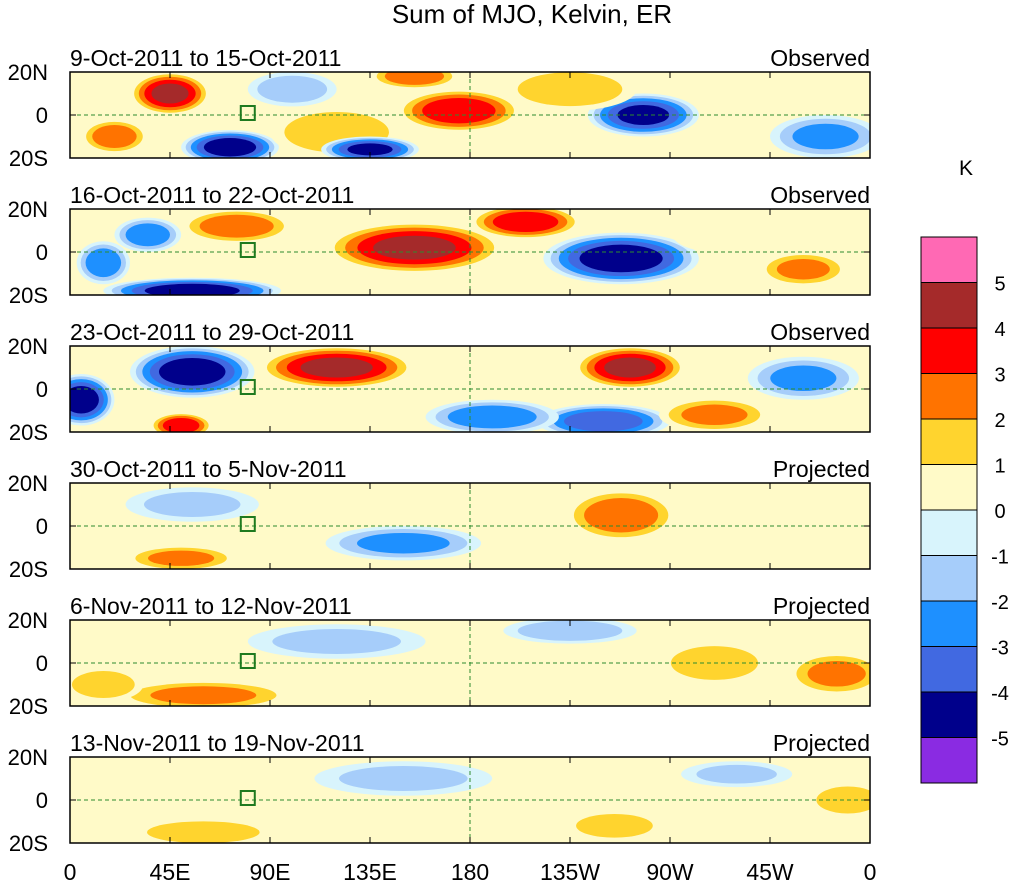 Image resolution: width=1015 pixels, height=889 pixels. I want to click on colorbar-label: -5, so click(1000, 740).